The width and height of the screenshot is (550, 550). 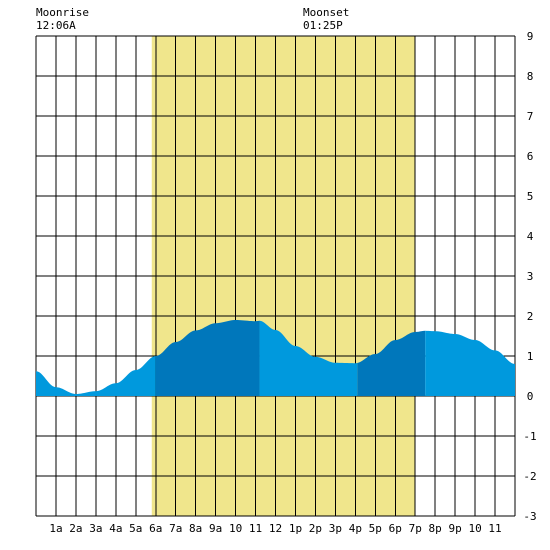 I want to click on x-tick-label: 6a, so click(x=155, y=528).